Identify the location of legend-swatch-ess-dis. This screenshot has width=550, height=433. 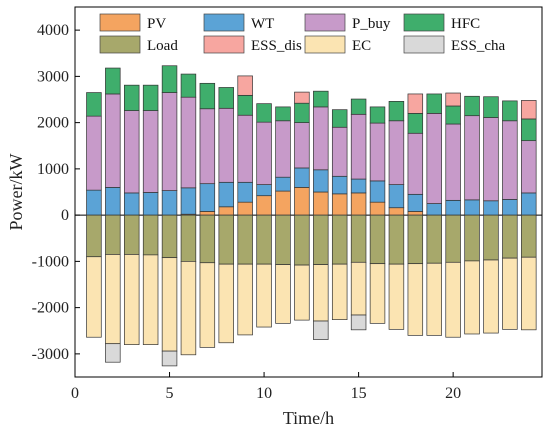
(224, 44).